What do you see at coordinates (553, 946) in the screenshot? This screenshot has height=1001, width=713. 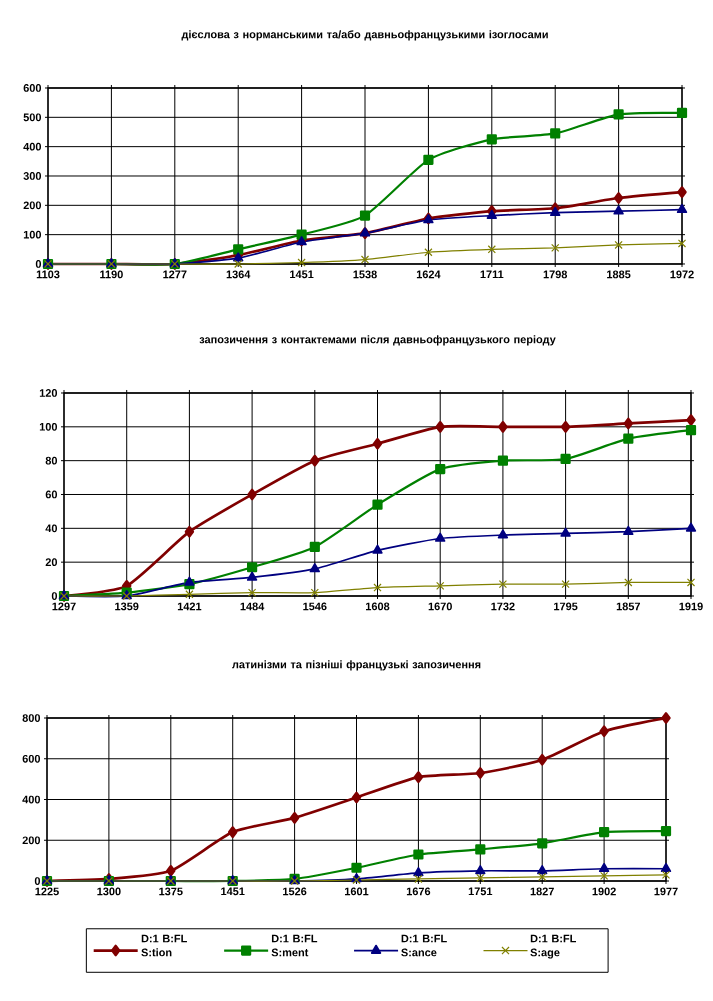 I see `legend-label: D:1 B:FL S:age` at bounding box center [553, 946].